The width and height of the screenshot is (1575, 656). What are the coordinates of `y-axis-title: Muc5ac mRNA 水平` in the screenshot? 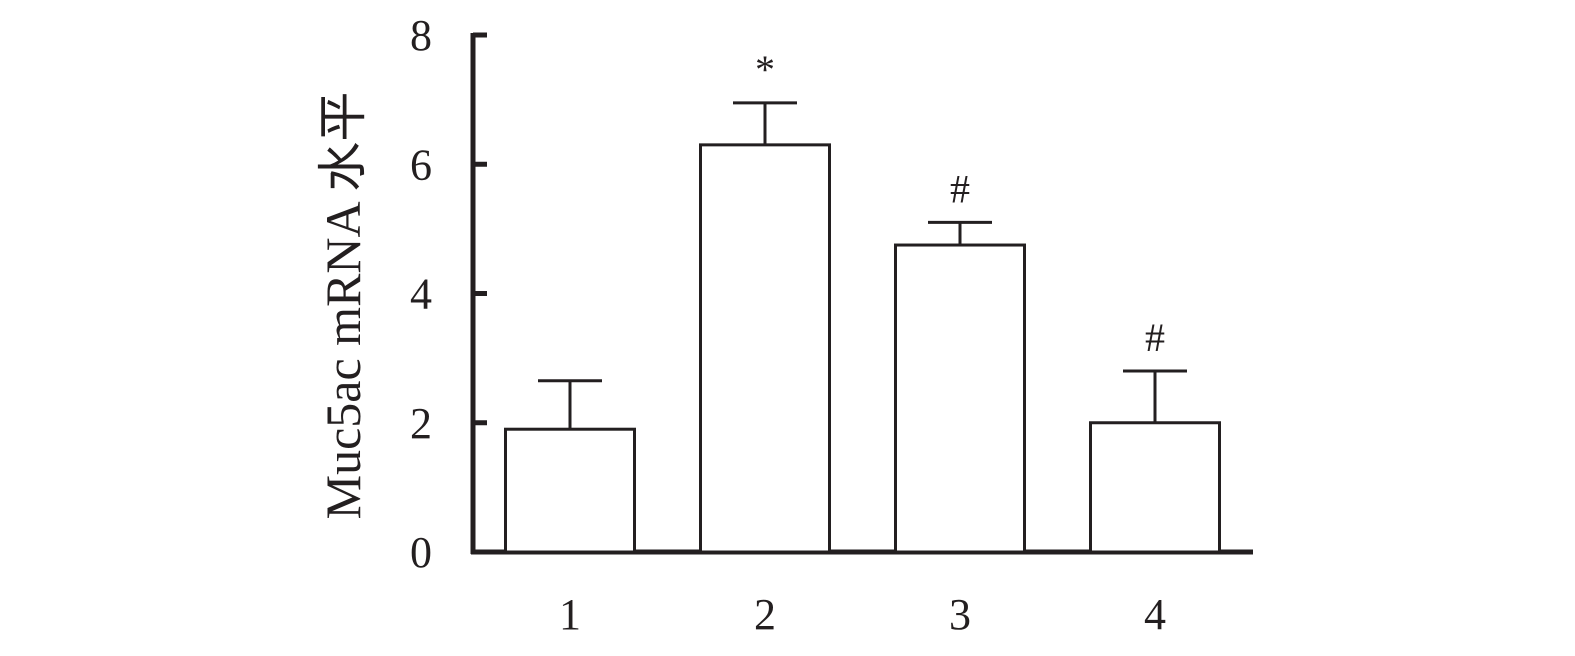 It's located at (343, 306).